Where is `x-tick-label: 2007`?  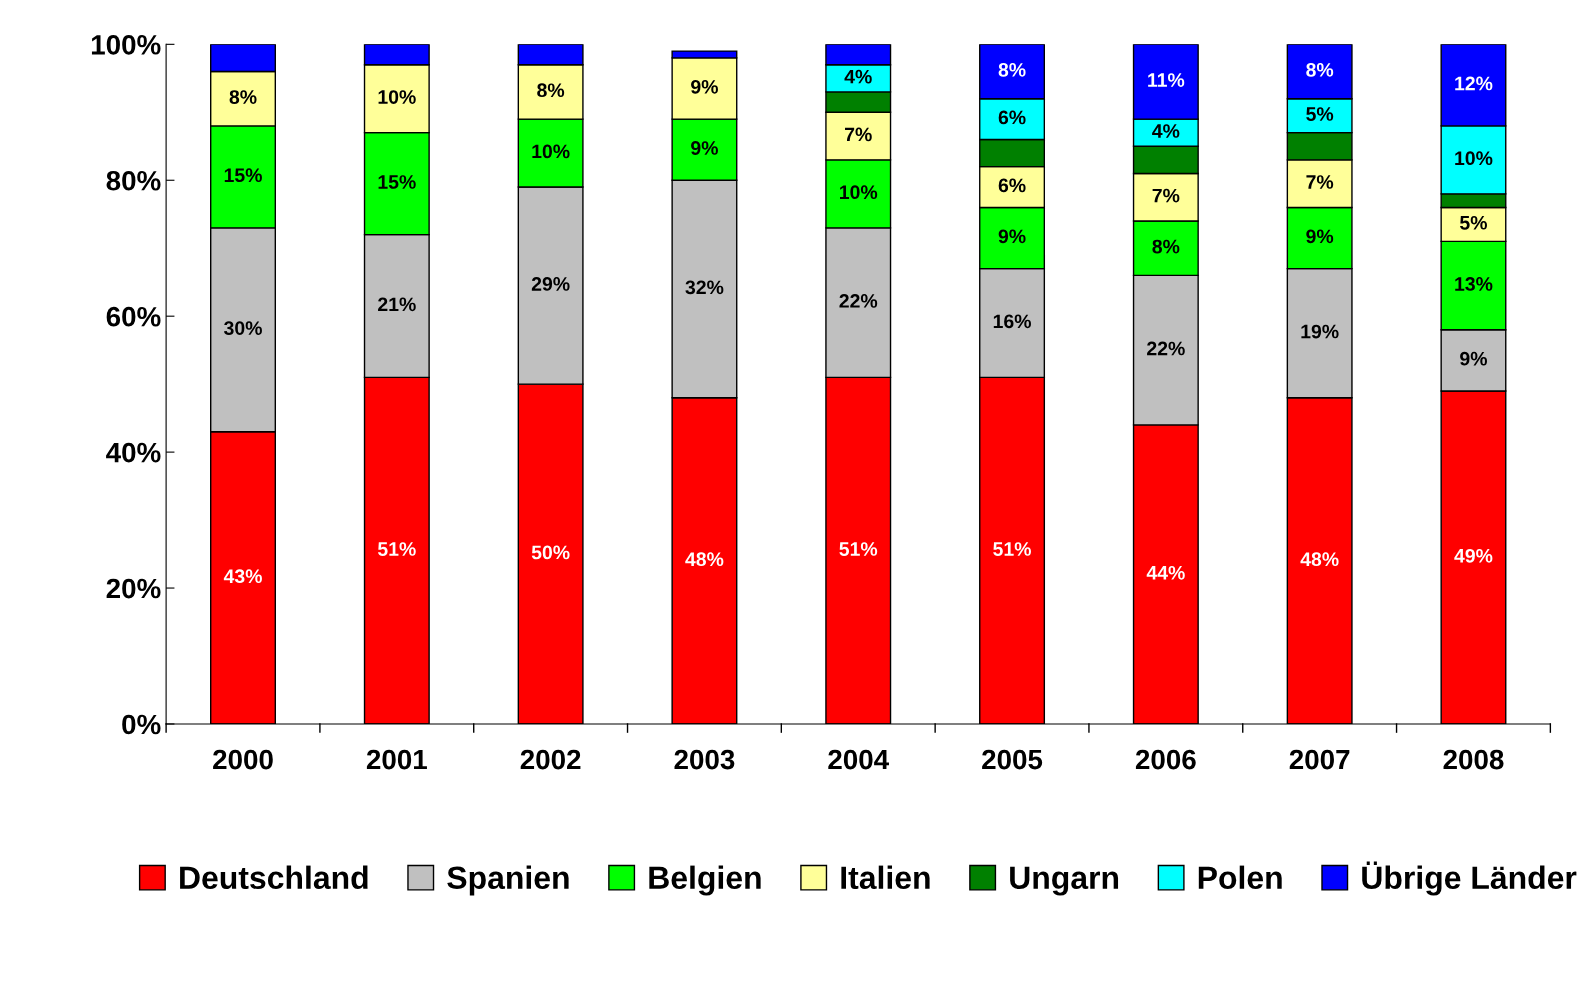 x-tick-label: 2007 is located at coordinates (1319, 759).